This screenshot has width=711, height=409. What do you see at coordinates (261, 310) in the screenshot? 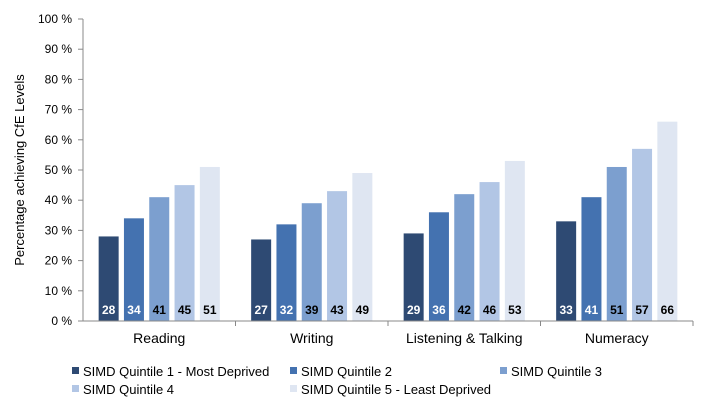
I see `data-label: 27` at bounding box center [261, 310].